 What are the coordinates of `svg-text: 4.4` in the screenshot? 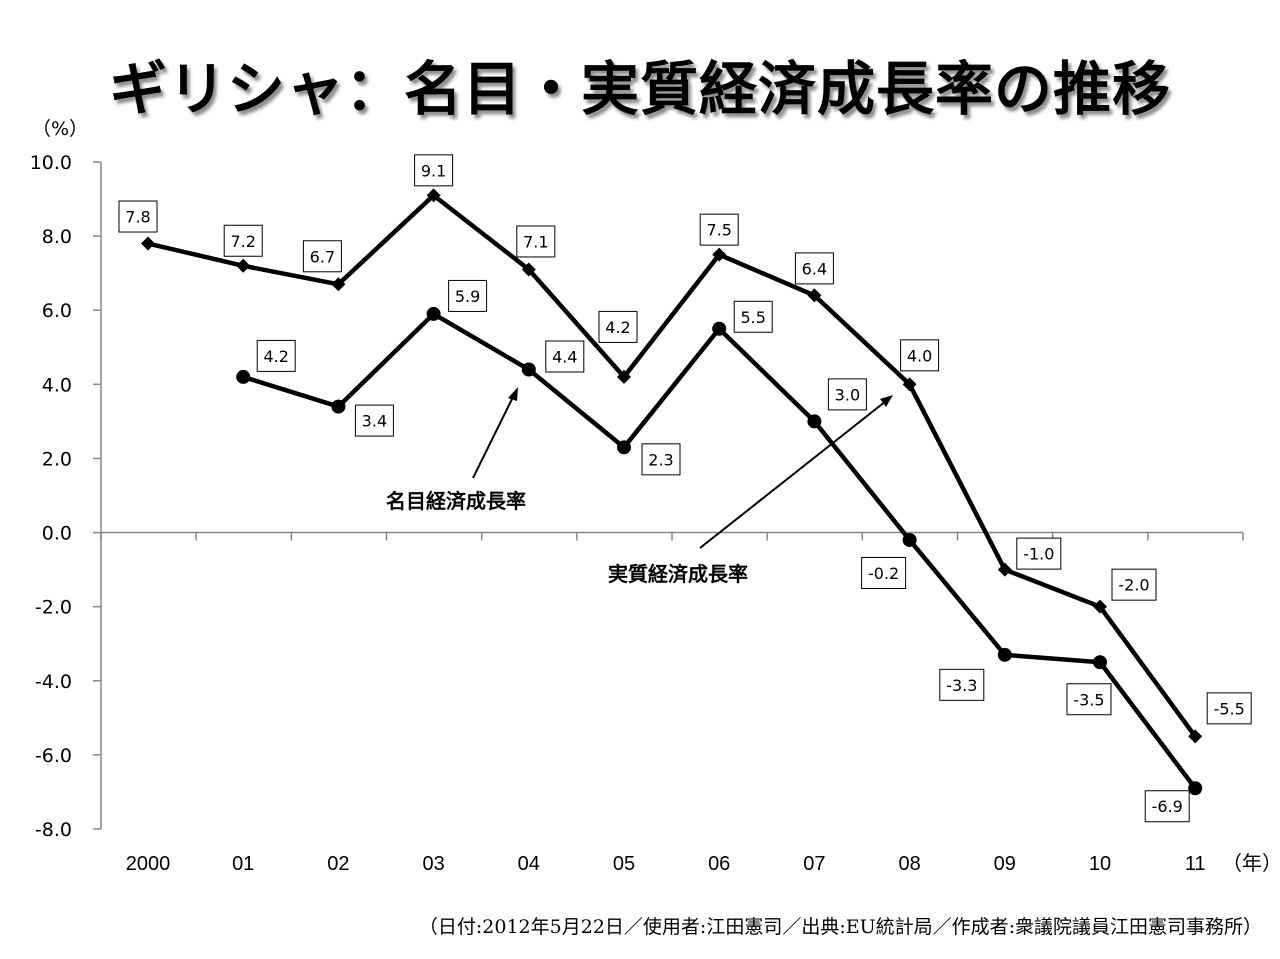 It's located at (564, 357).